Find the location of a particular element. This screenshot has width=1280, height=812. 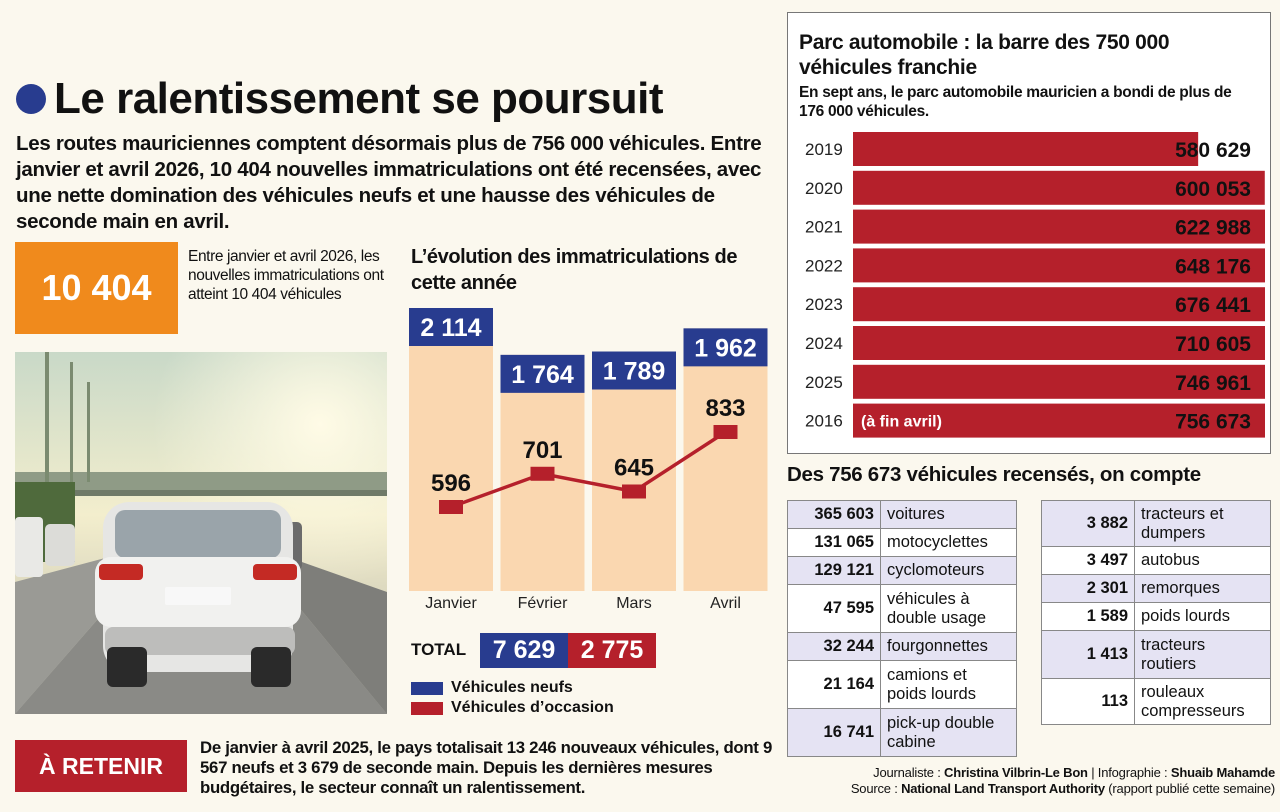

breakdown-label: pick-up double cabine is located at coordinates (948, 732).